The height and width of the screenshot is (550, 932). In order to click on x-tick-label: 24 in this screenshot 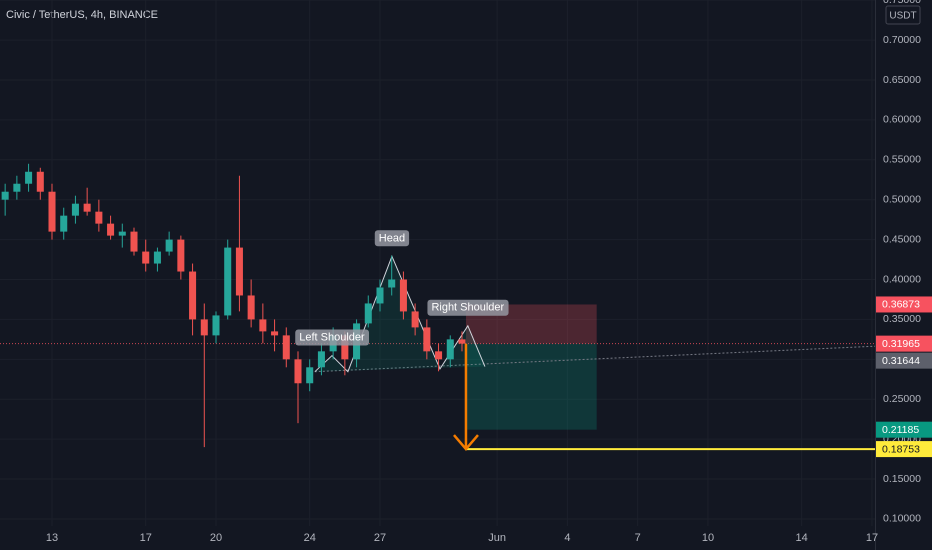, I will do `click(310, 538)`.